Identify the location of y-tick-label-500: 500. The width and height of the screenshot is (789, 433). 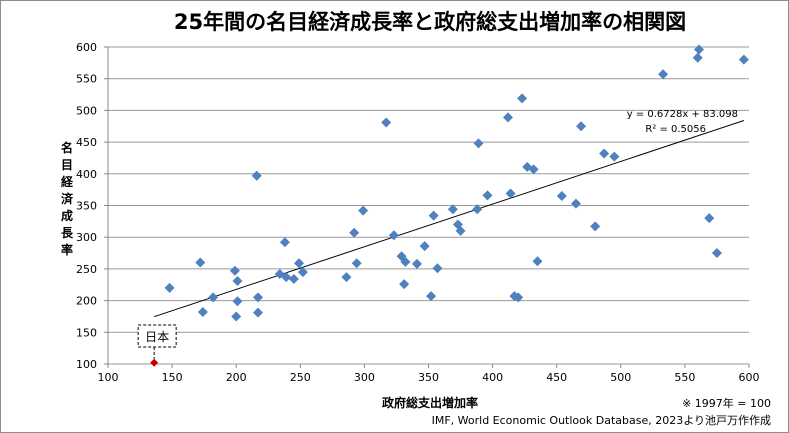
(86, 110).